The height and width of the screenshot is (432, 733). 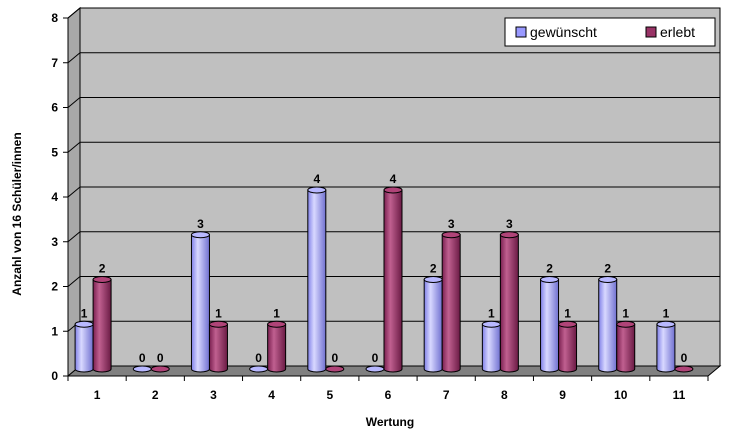 I want to click on y-tick-label: 7, so click(x=54, y=63).